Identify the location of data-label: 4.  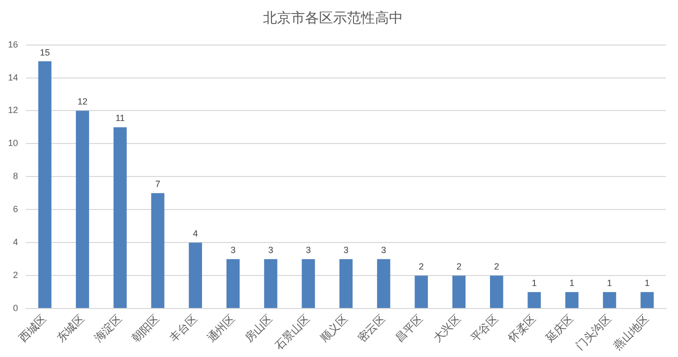
(195, 233).